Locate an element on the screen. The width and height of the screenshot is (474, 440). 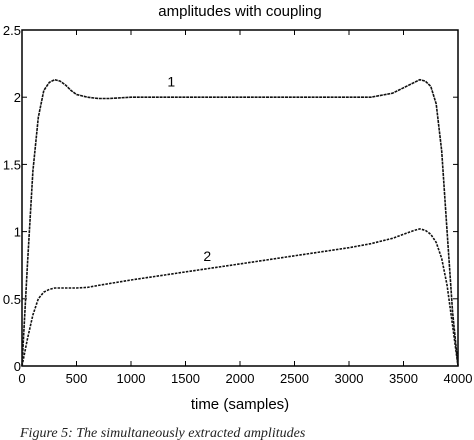
x-tick-label: 1500 is located at coordinates (185, 378).